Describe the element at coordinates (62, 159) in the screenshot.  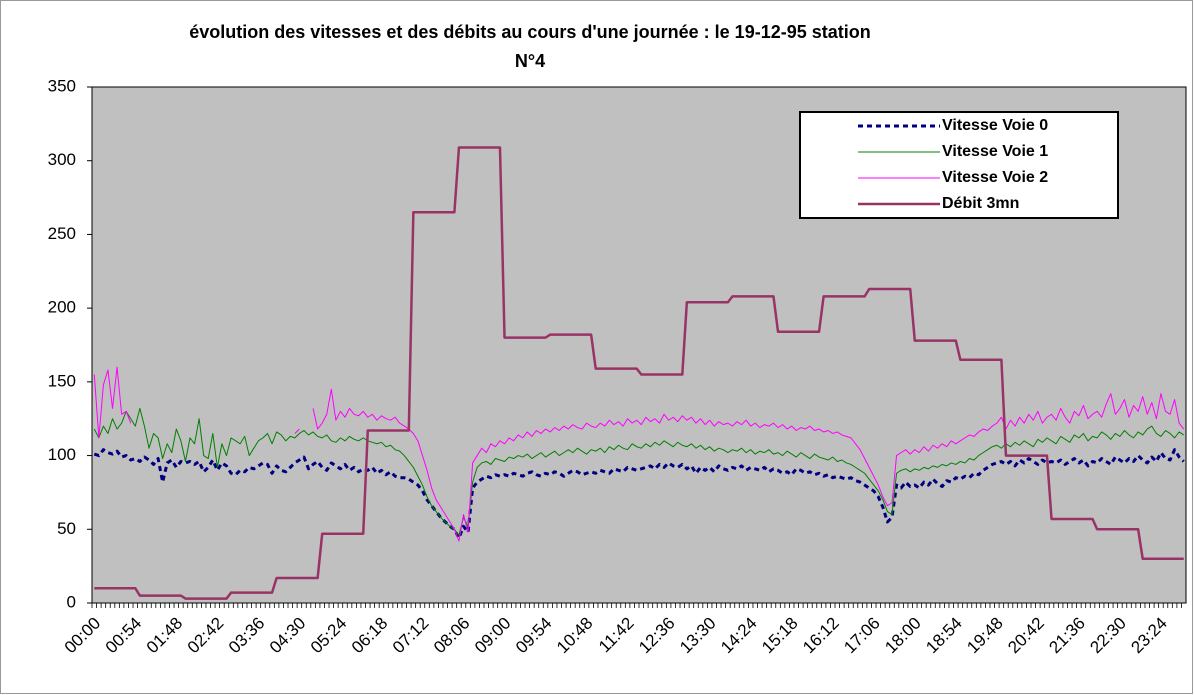
I see `y-tick-label: 300` at that location.